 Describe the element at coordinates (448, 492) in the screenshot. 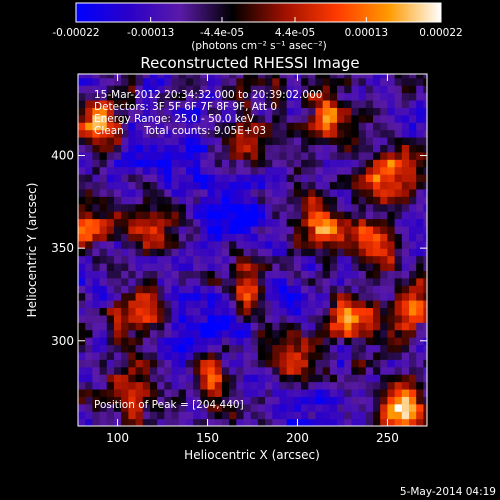

I see `footer-date: 5-May-2014 04:19` at that location.